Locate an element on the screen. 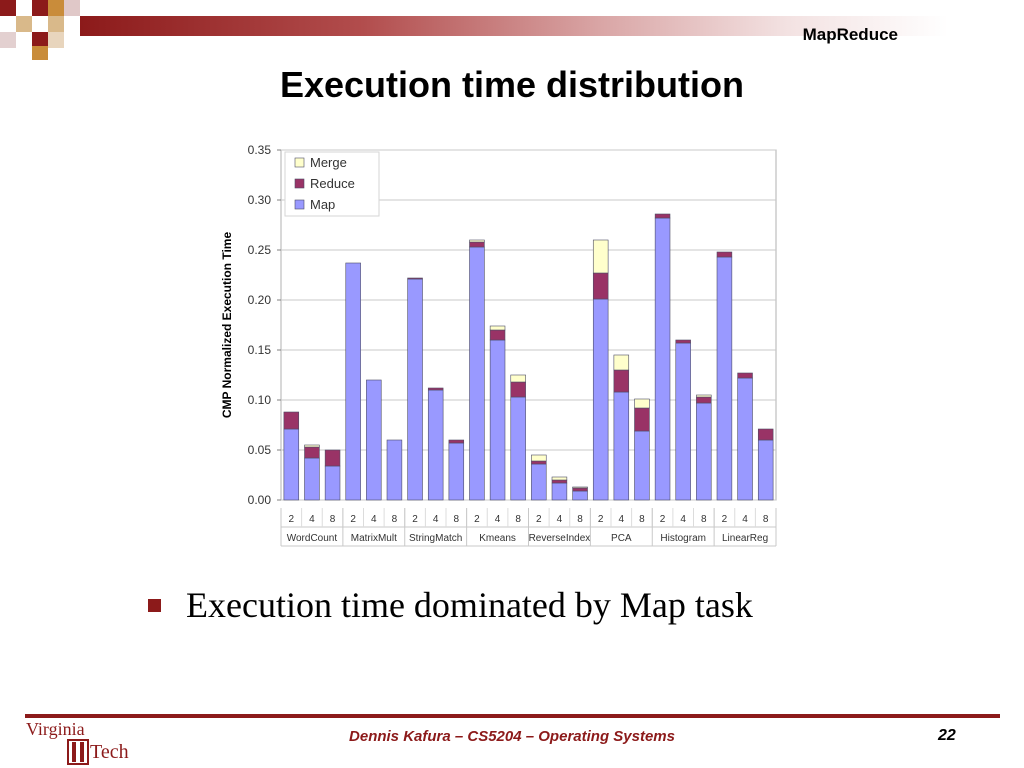  footer-divider is located at coordinates (512, 716).